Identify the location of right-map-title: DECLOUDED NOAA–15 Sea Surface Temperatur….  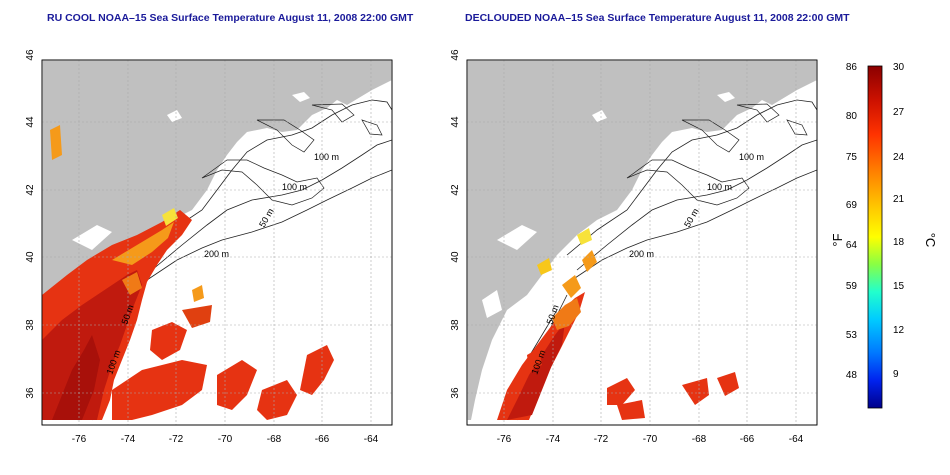
(657, 18).